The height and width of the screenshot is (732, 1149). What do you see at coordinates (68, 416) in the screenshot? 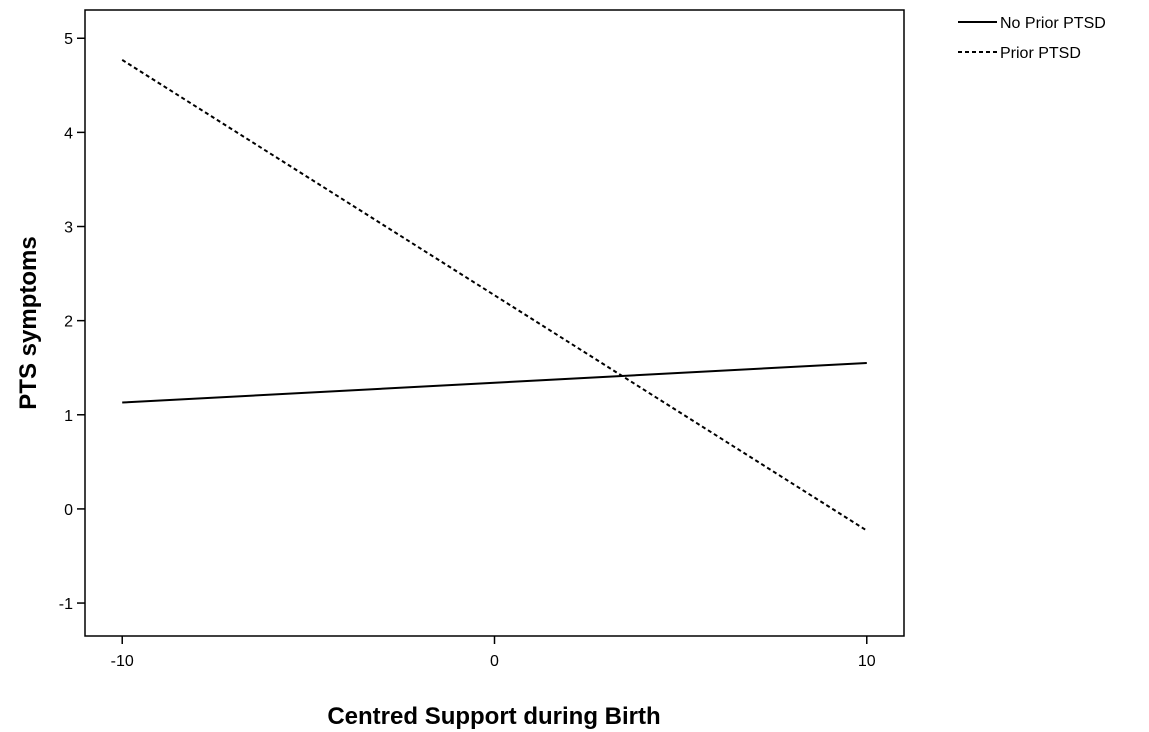
I see `y-tick-label: 1` at bounding box center [68, 416].